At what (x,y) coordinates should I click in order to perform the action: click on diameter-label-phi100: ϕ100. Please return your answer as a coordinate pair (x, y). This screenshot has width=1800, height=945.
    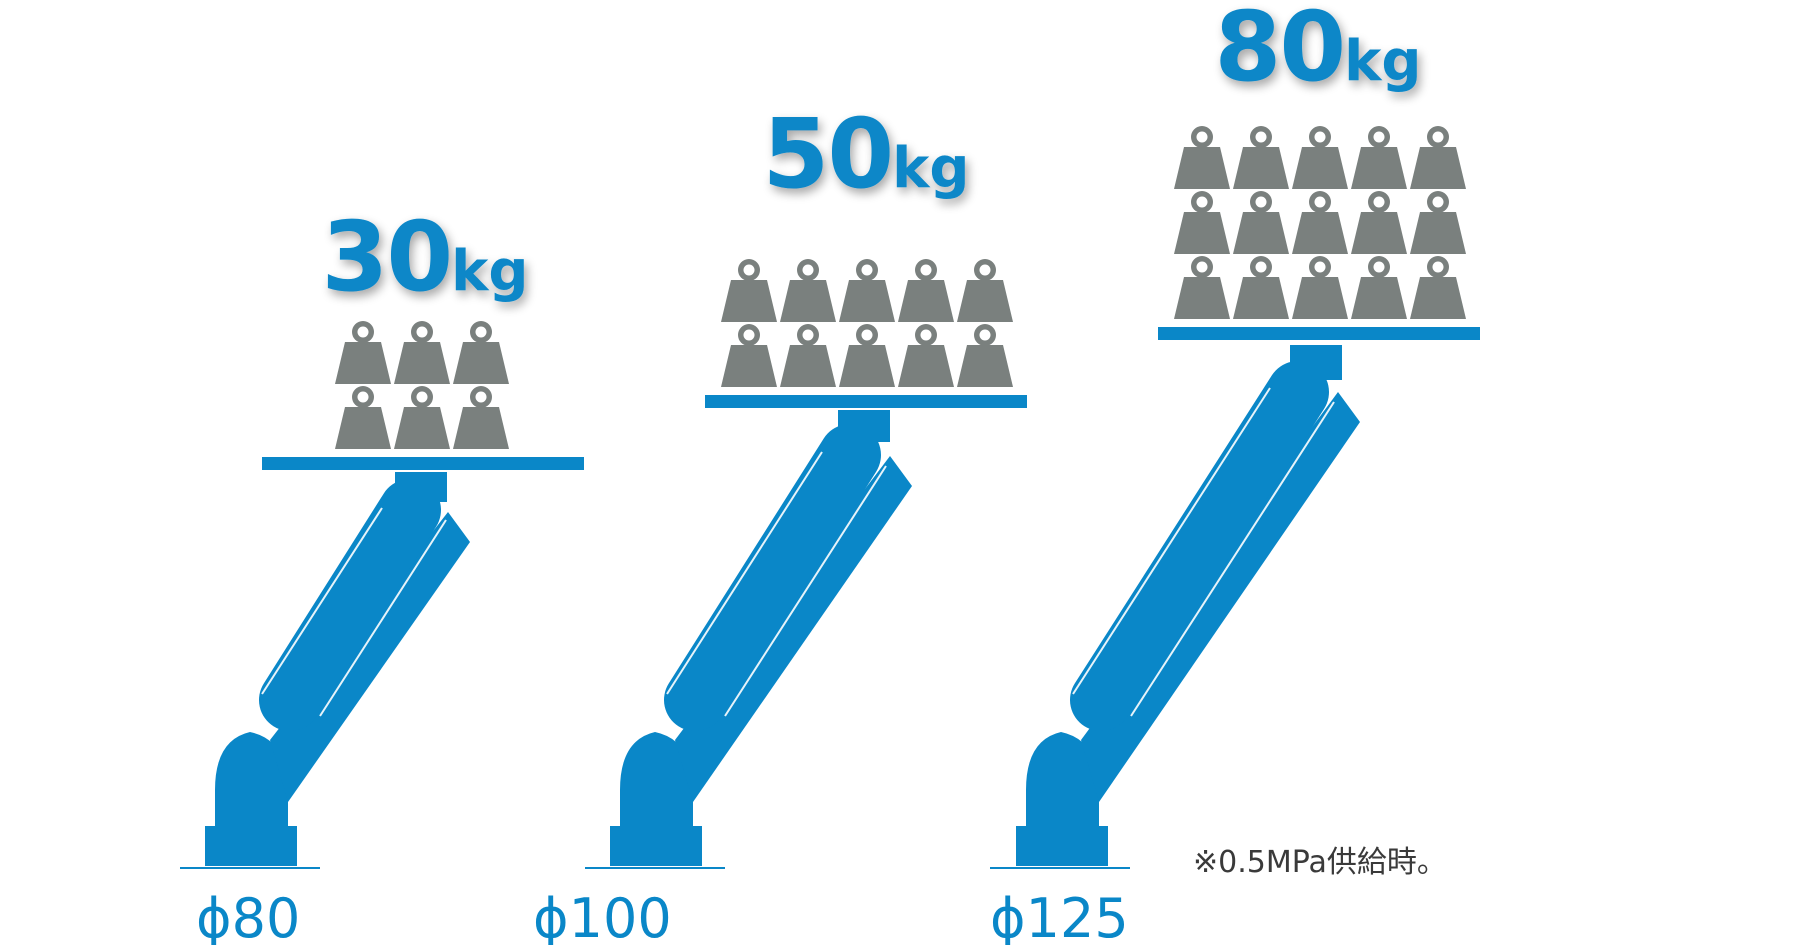
    Looking at the image, I should click on (602, 916).